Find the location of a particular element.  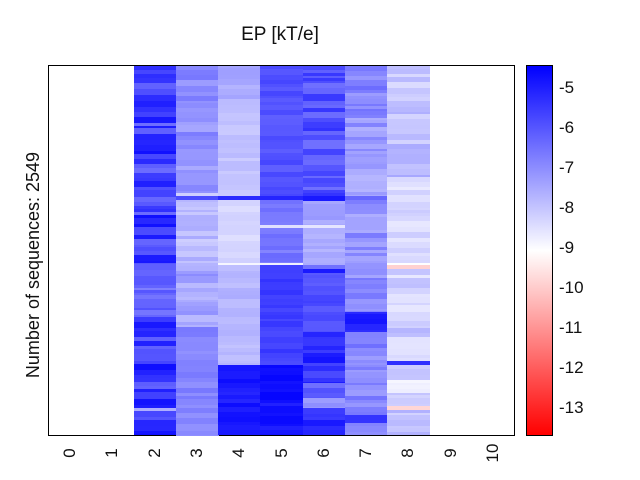

colorbar is located at coordinates (539, 250).